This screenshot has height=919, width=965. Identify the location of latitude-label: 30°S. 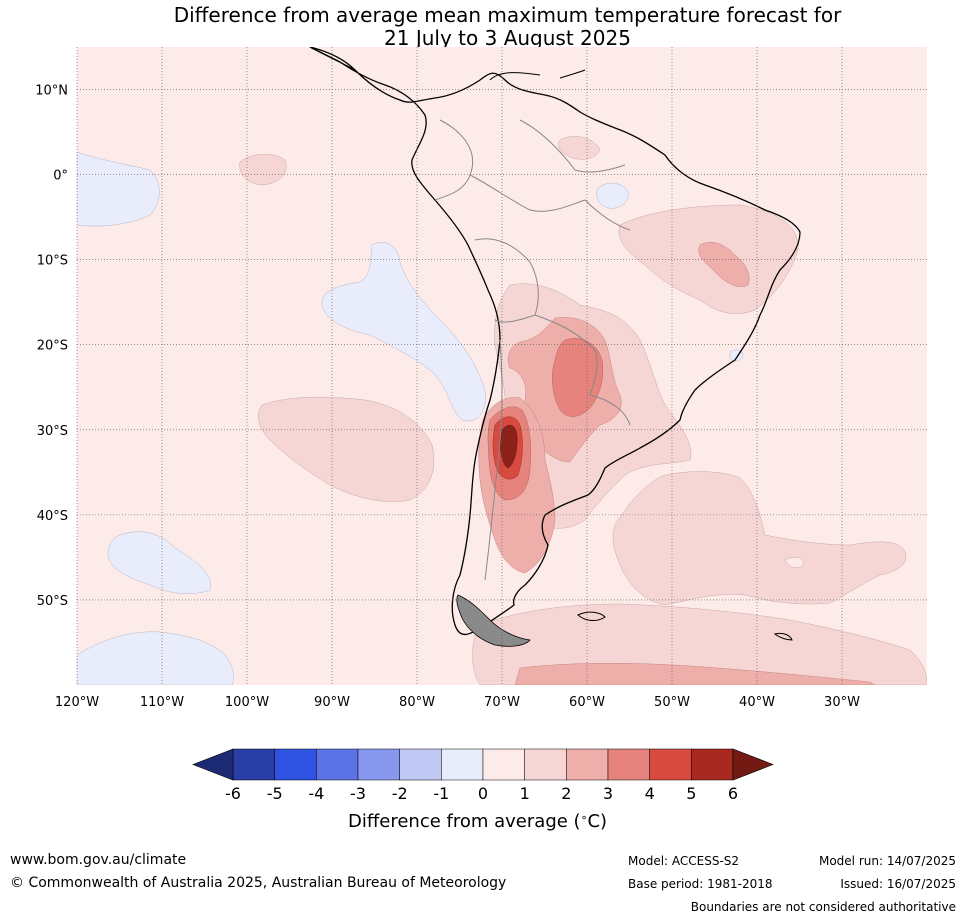
(52, 431).